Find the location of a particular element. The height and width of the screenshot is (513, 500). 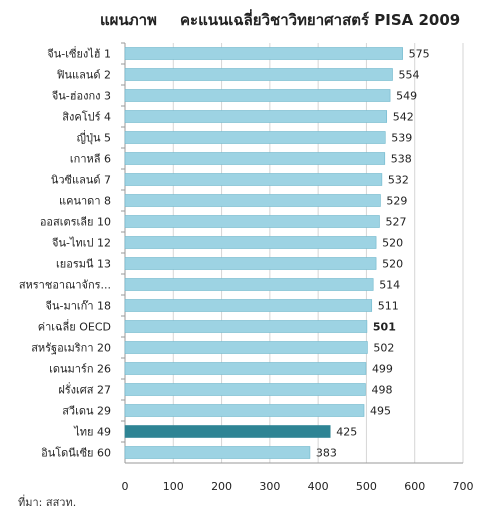

value-label: 383 is located at coordinates (326, 453).